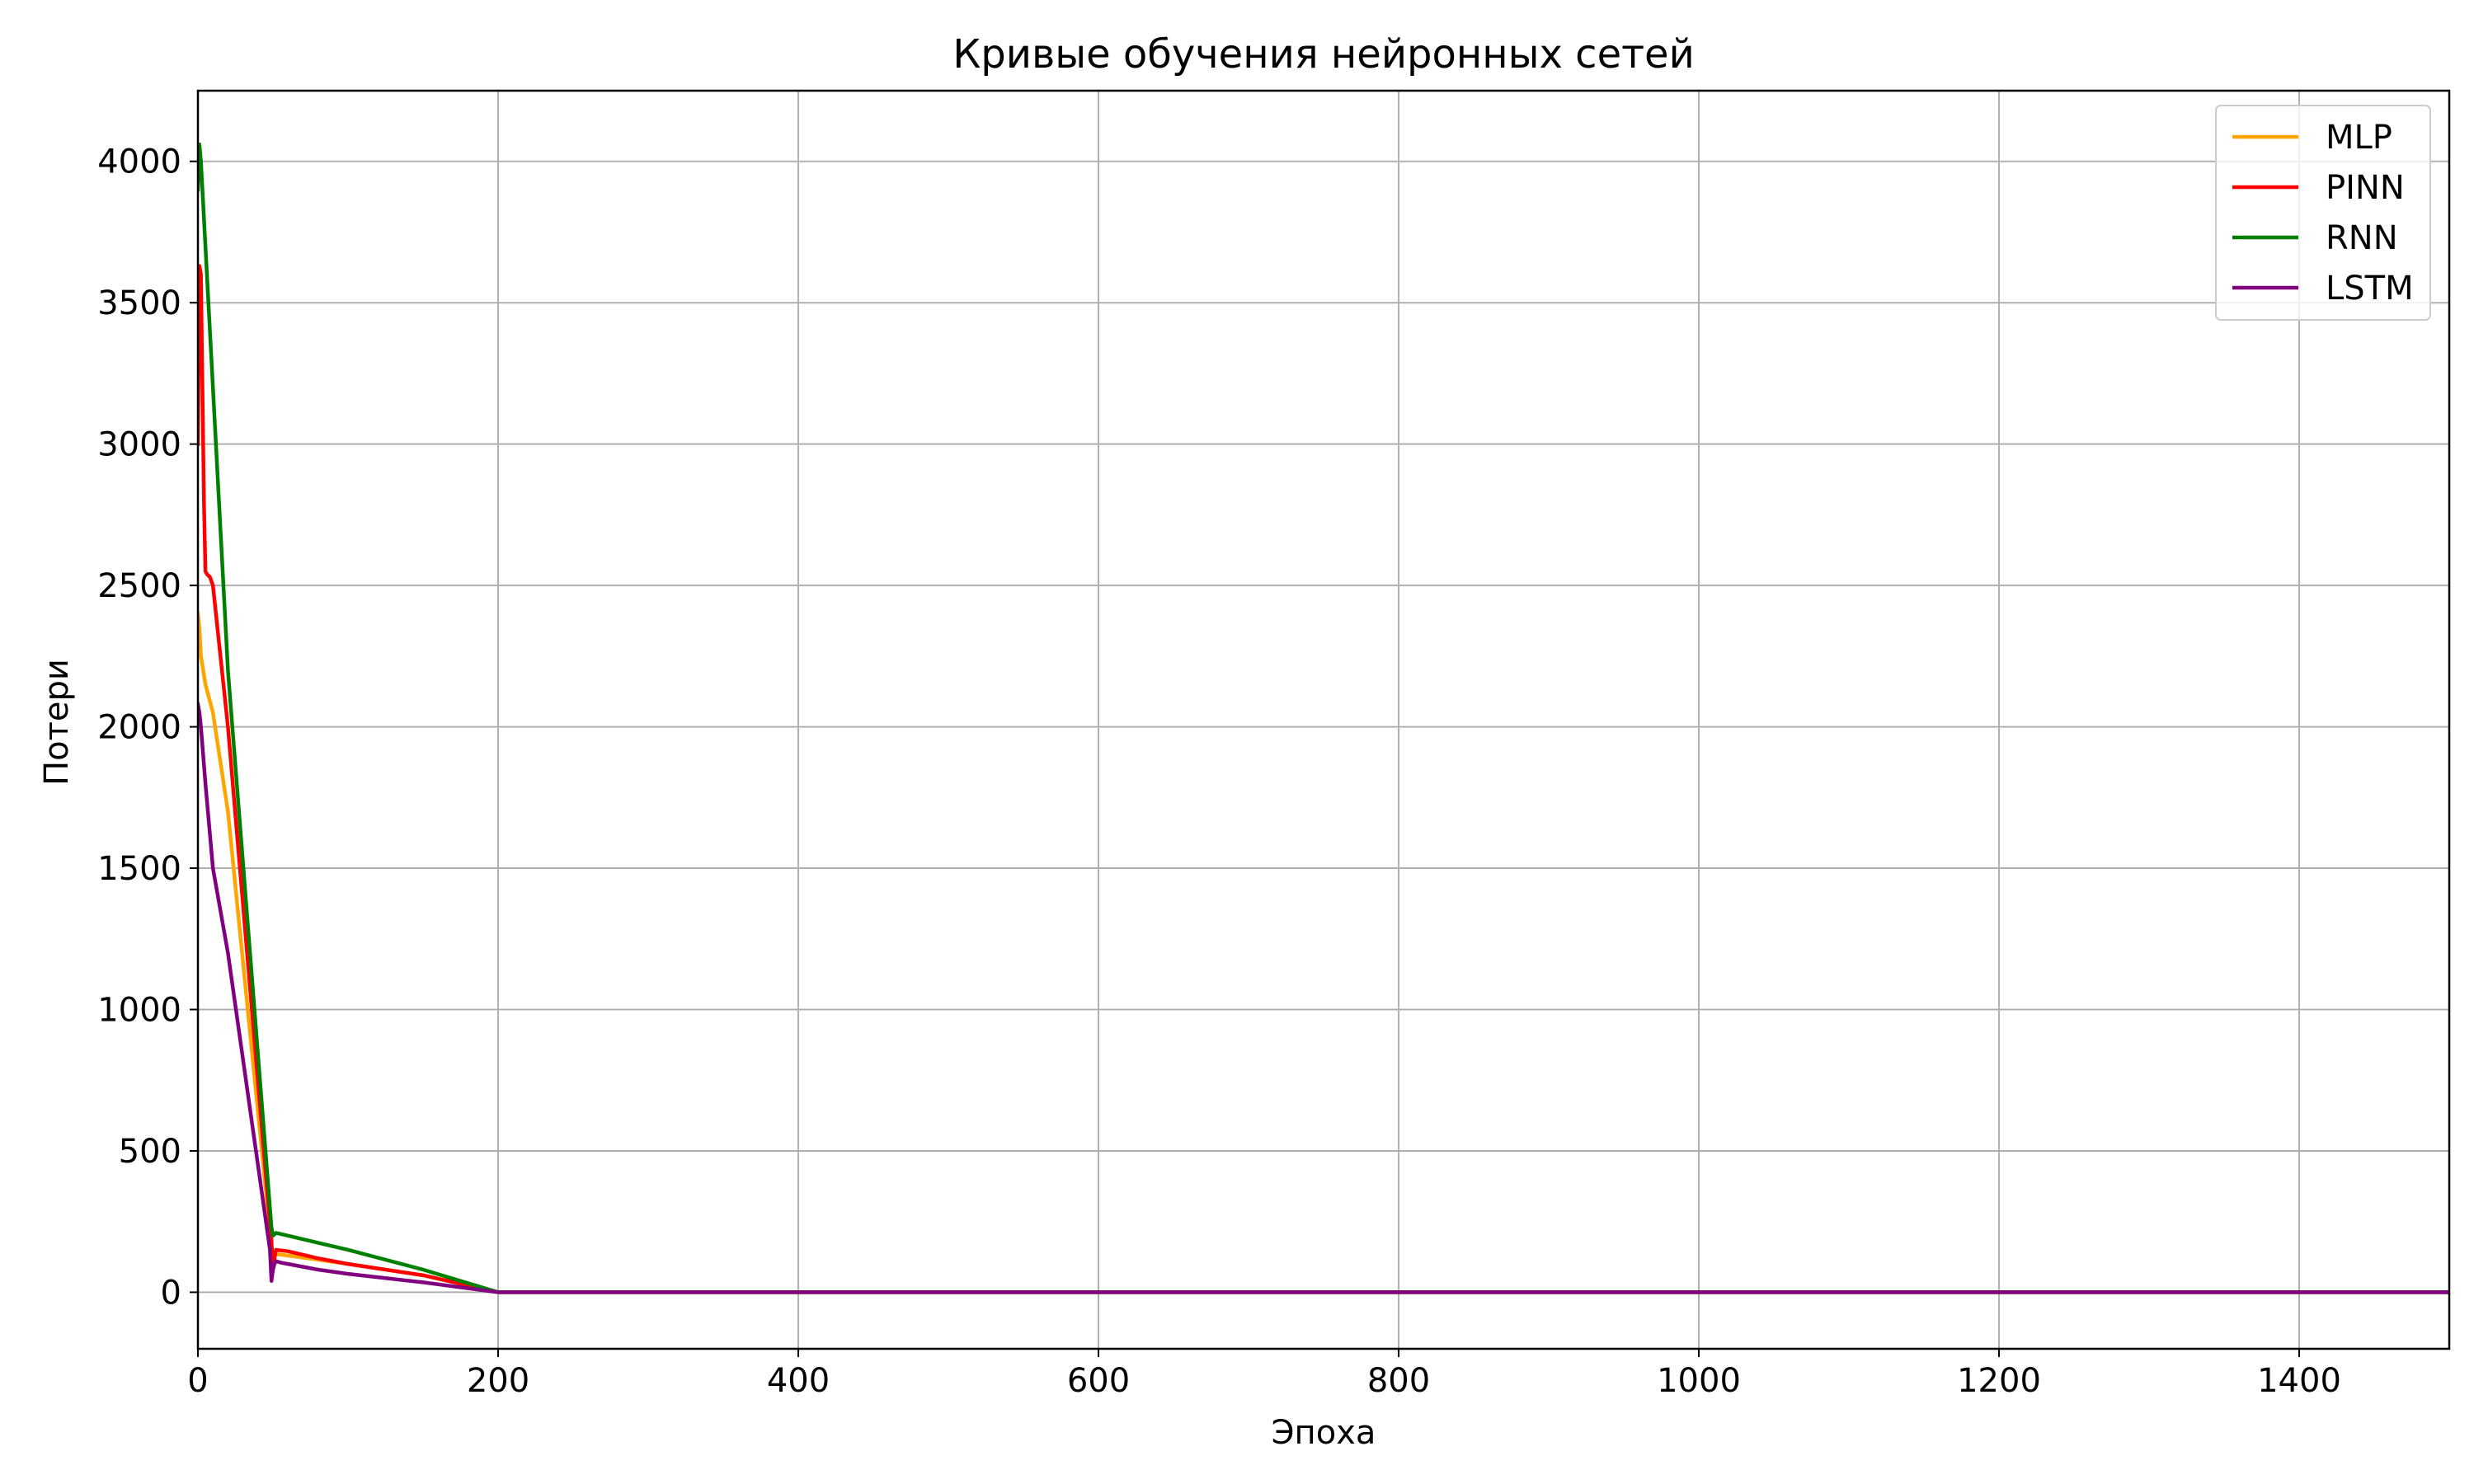 Image resolution: width=2474 pixels, height=1484 pixels. Describe the element at coordinates (1999, 1381) in the screenshot. I see `x-tick-label: 1200` at that location.